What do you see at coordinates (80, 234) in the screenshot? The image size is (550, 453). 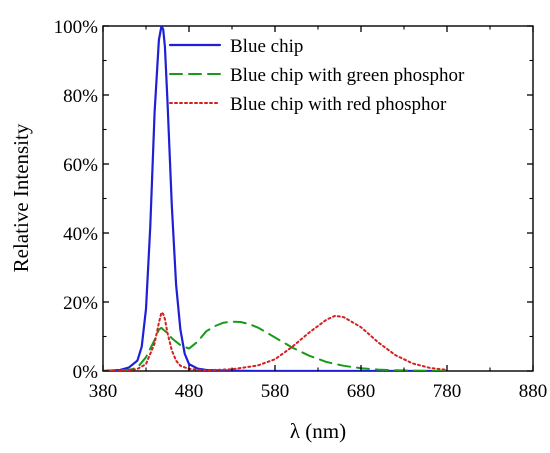 I see `y-tick-label: 40%` at bounding box center [80, 234].